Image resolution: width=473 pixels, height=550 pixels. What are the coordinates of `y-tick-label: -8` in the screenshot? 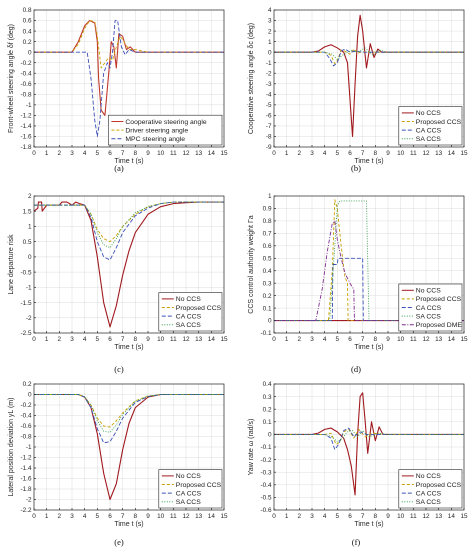 It's located at (269, 137).